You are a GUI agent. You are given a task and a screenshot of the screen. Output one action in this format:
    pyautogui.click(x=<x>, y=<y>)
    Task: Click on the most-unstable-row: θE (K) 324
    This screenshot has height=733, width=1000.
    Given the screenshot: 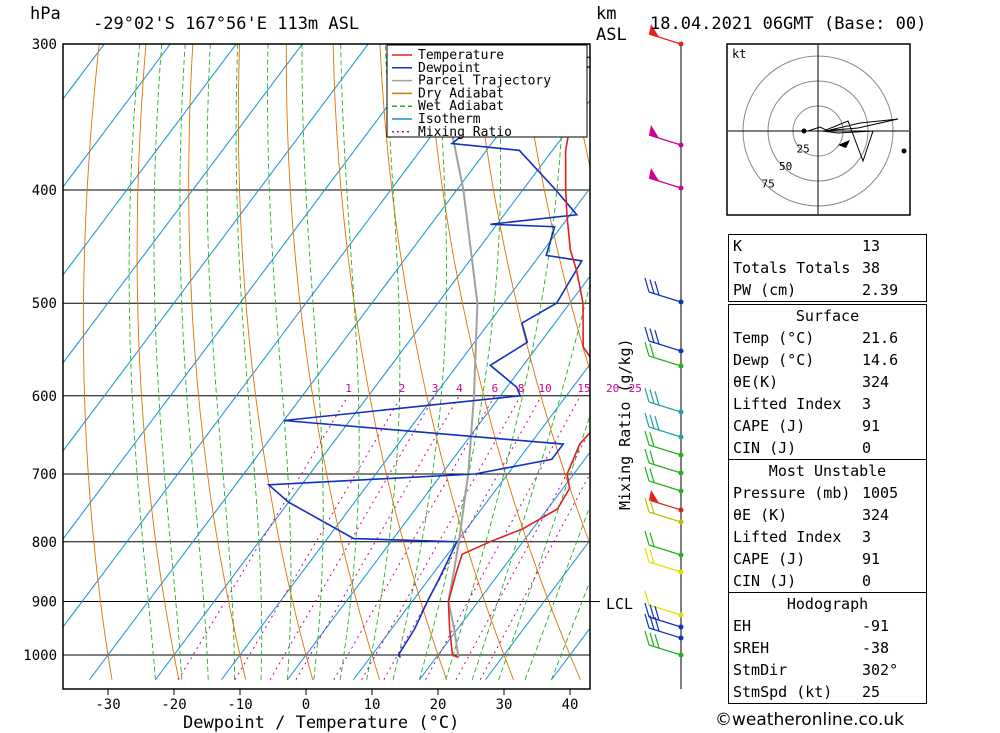 What is the action you would take?
    pyautogui.click(x=827, y=515)
    